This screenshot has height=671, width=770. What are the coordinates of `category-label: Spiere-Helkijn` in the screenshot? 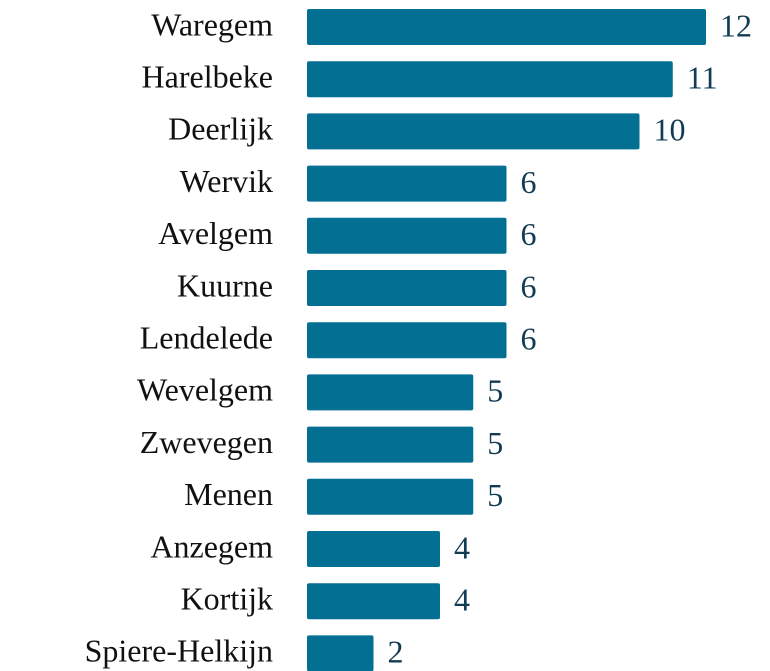 It's located at (179, 651).